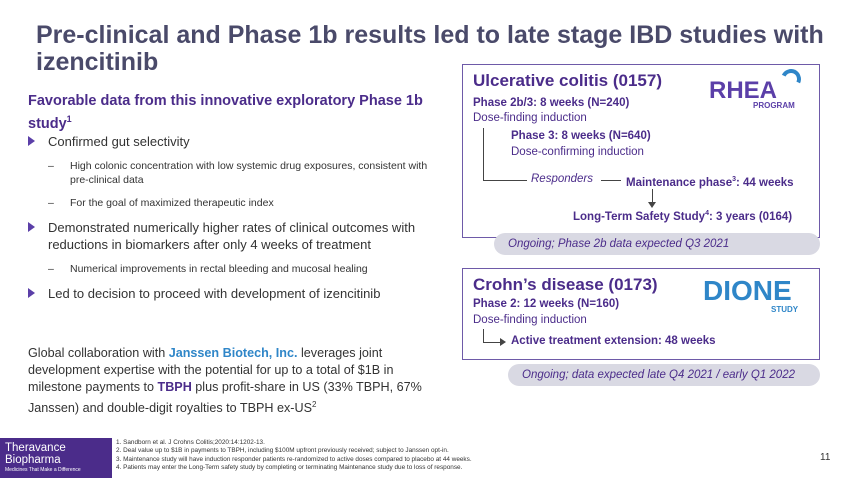 The height and width of the screenshot is (478, 850). Describe the element at coordinates (33, 460) in the screenshot. I see `brand-line-2: Biopharma` at that location.